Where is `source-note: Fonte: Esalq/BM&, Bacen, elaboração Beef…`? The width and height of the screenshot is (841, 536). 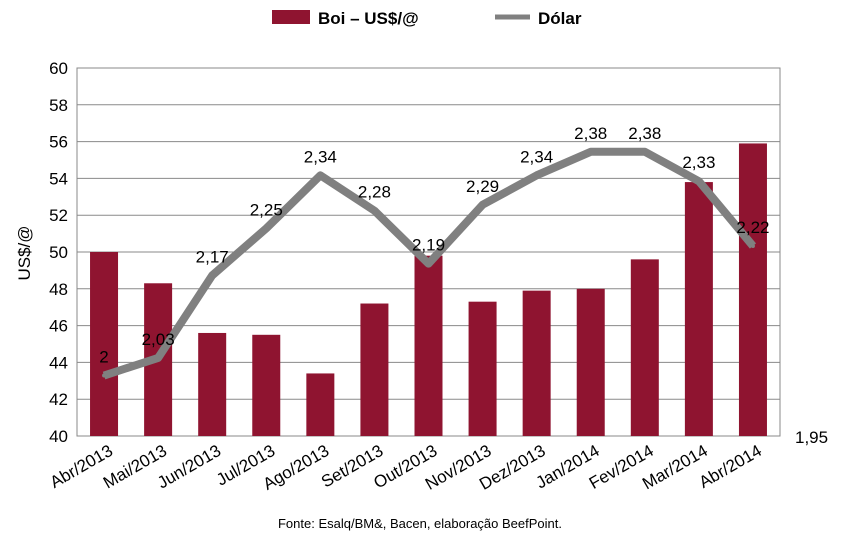 source-note: Fonte: Esalq/BM&, Bacen, elaboração Beef… is located at coordinates (420, 523).